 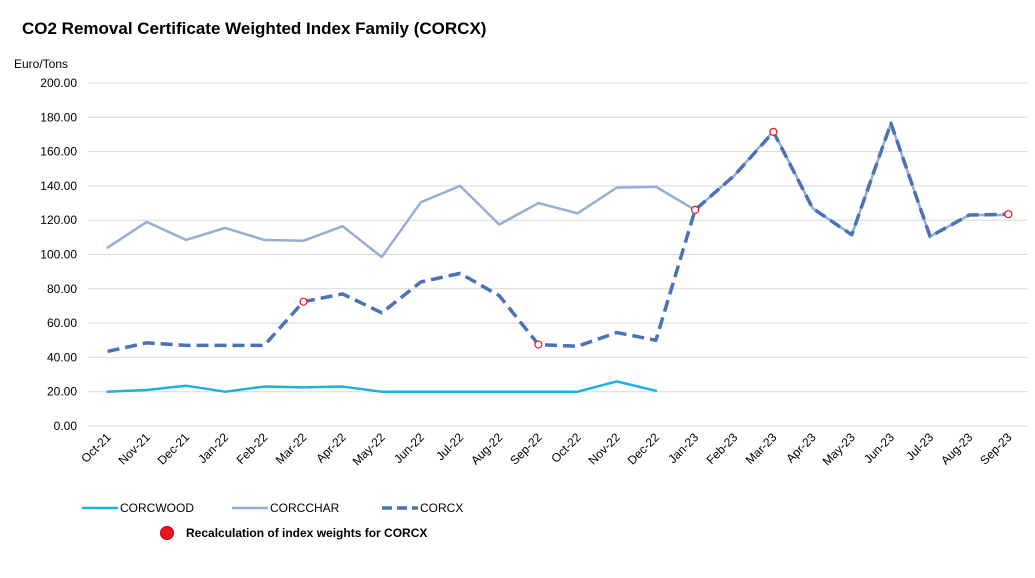 I want to click on y-tick-label: 20.00, so click(x=62, y=392).